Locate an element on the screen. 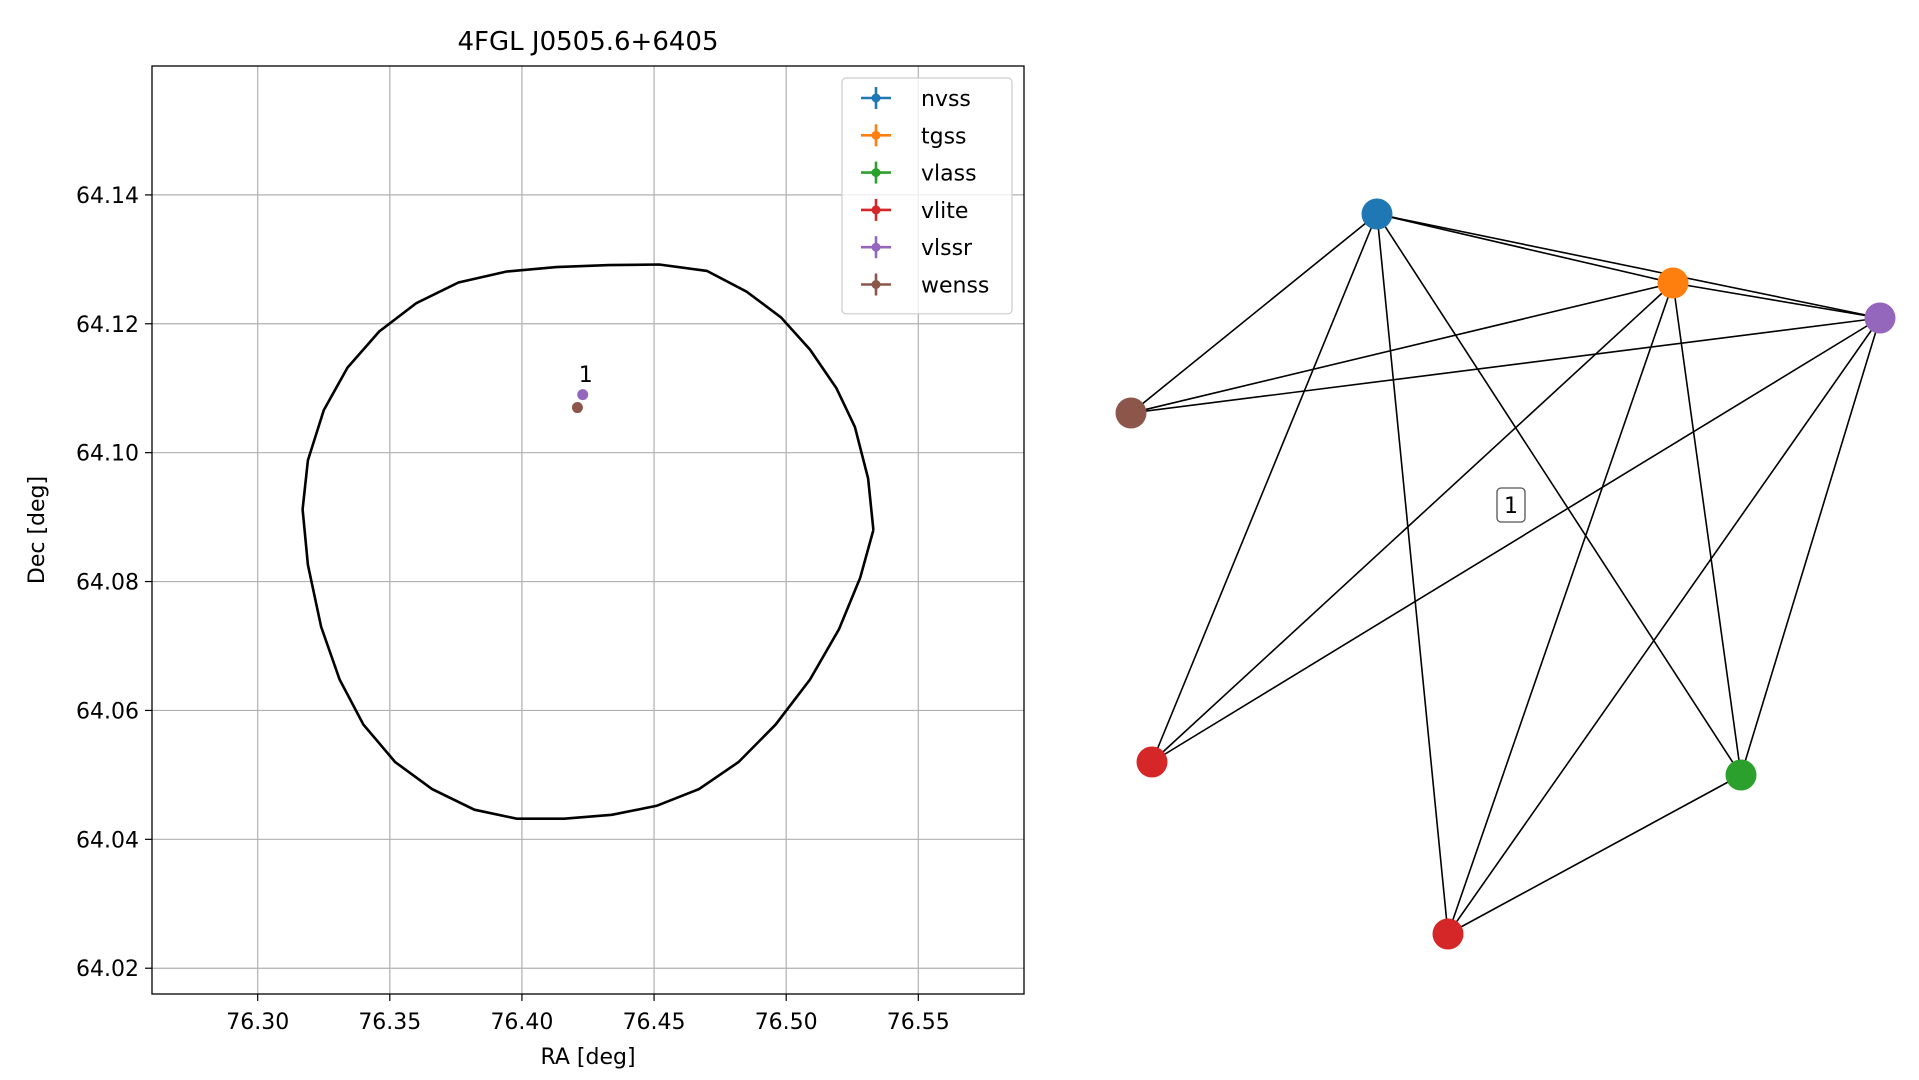 The height and width of the screenshot is (1080, 1919). y-axis-label: Dec [deg] is located at coordinates (37, 530).